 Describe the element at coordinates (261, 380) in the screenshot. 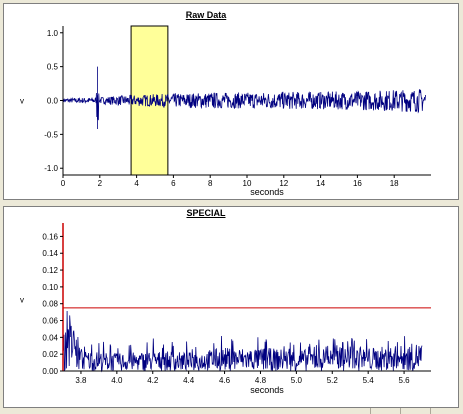

I see `x-tick-label: 4.8` at that location.